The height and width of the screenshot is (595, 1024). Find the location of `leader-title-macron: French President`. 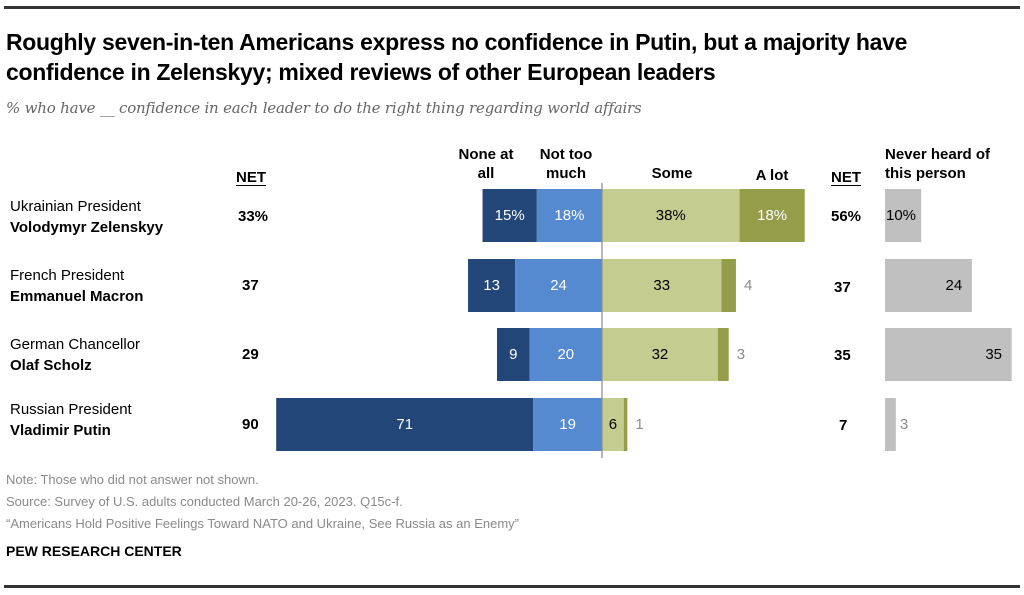

leader-title-macron: French President is located at coordinates (67, 275).